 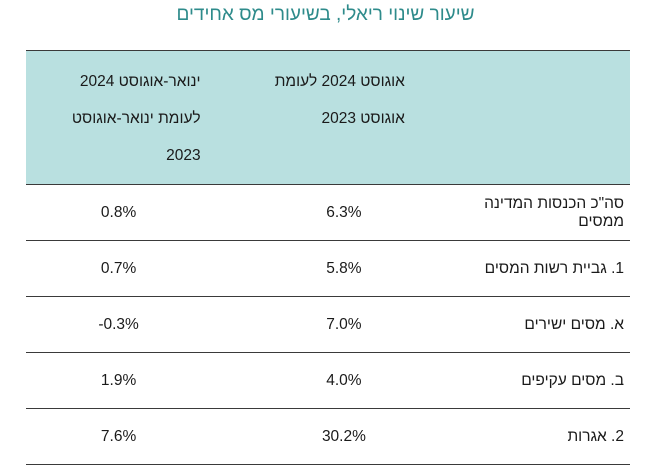 I want to click on value-jan-aug: -0.3%, so click(x=118, y=324).